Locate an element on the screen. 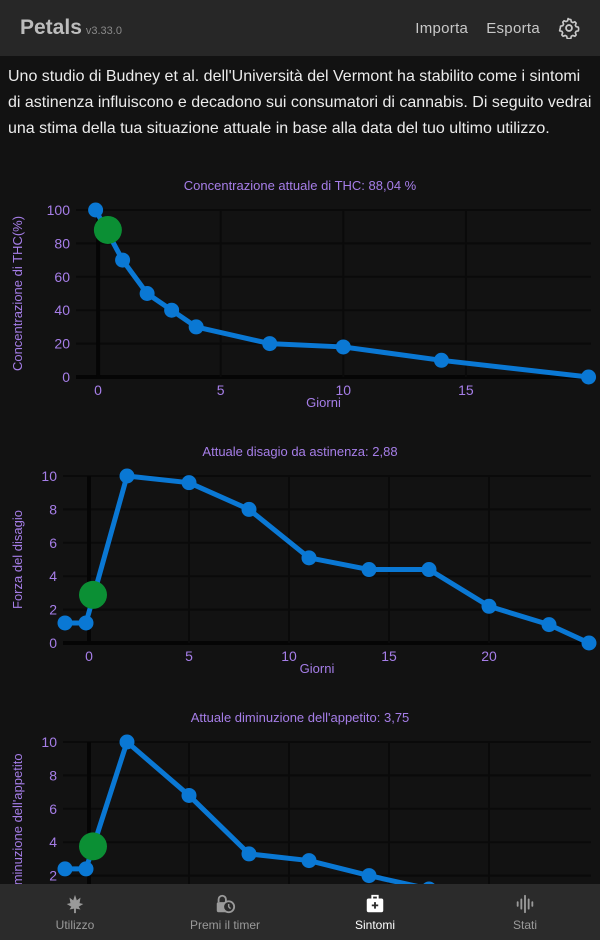 Image resolution: width=600 pixels, height=940 pixels. nav-utilizzo: Utilizzo is located at coordinates (75, 912).